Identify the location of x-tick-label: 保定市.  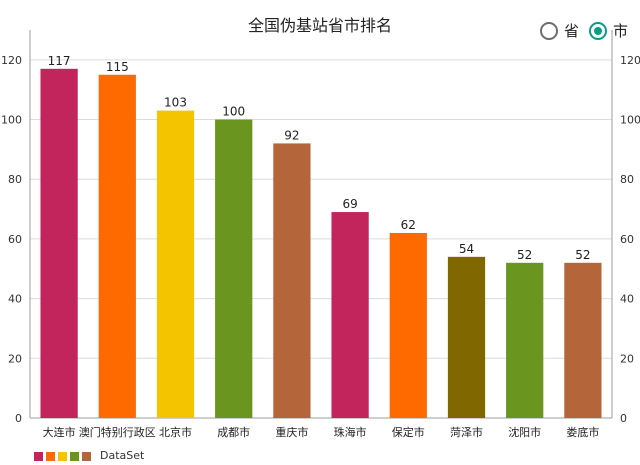
(408, 432).